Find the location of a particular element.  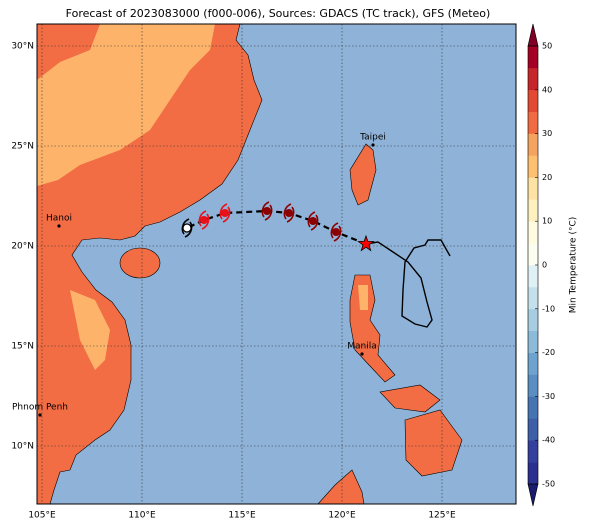

colorbar-tick-label: 50 is located at coordinates (547, 46).